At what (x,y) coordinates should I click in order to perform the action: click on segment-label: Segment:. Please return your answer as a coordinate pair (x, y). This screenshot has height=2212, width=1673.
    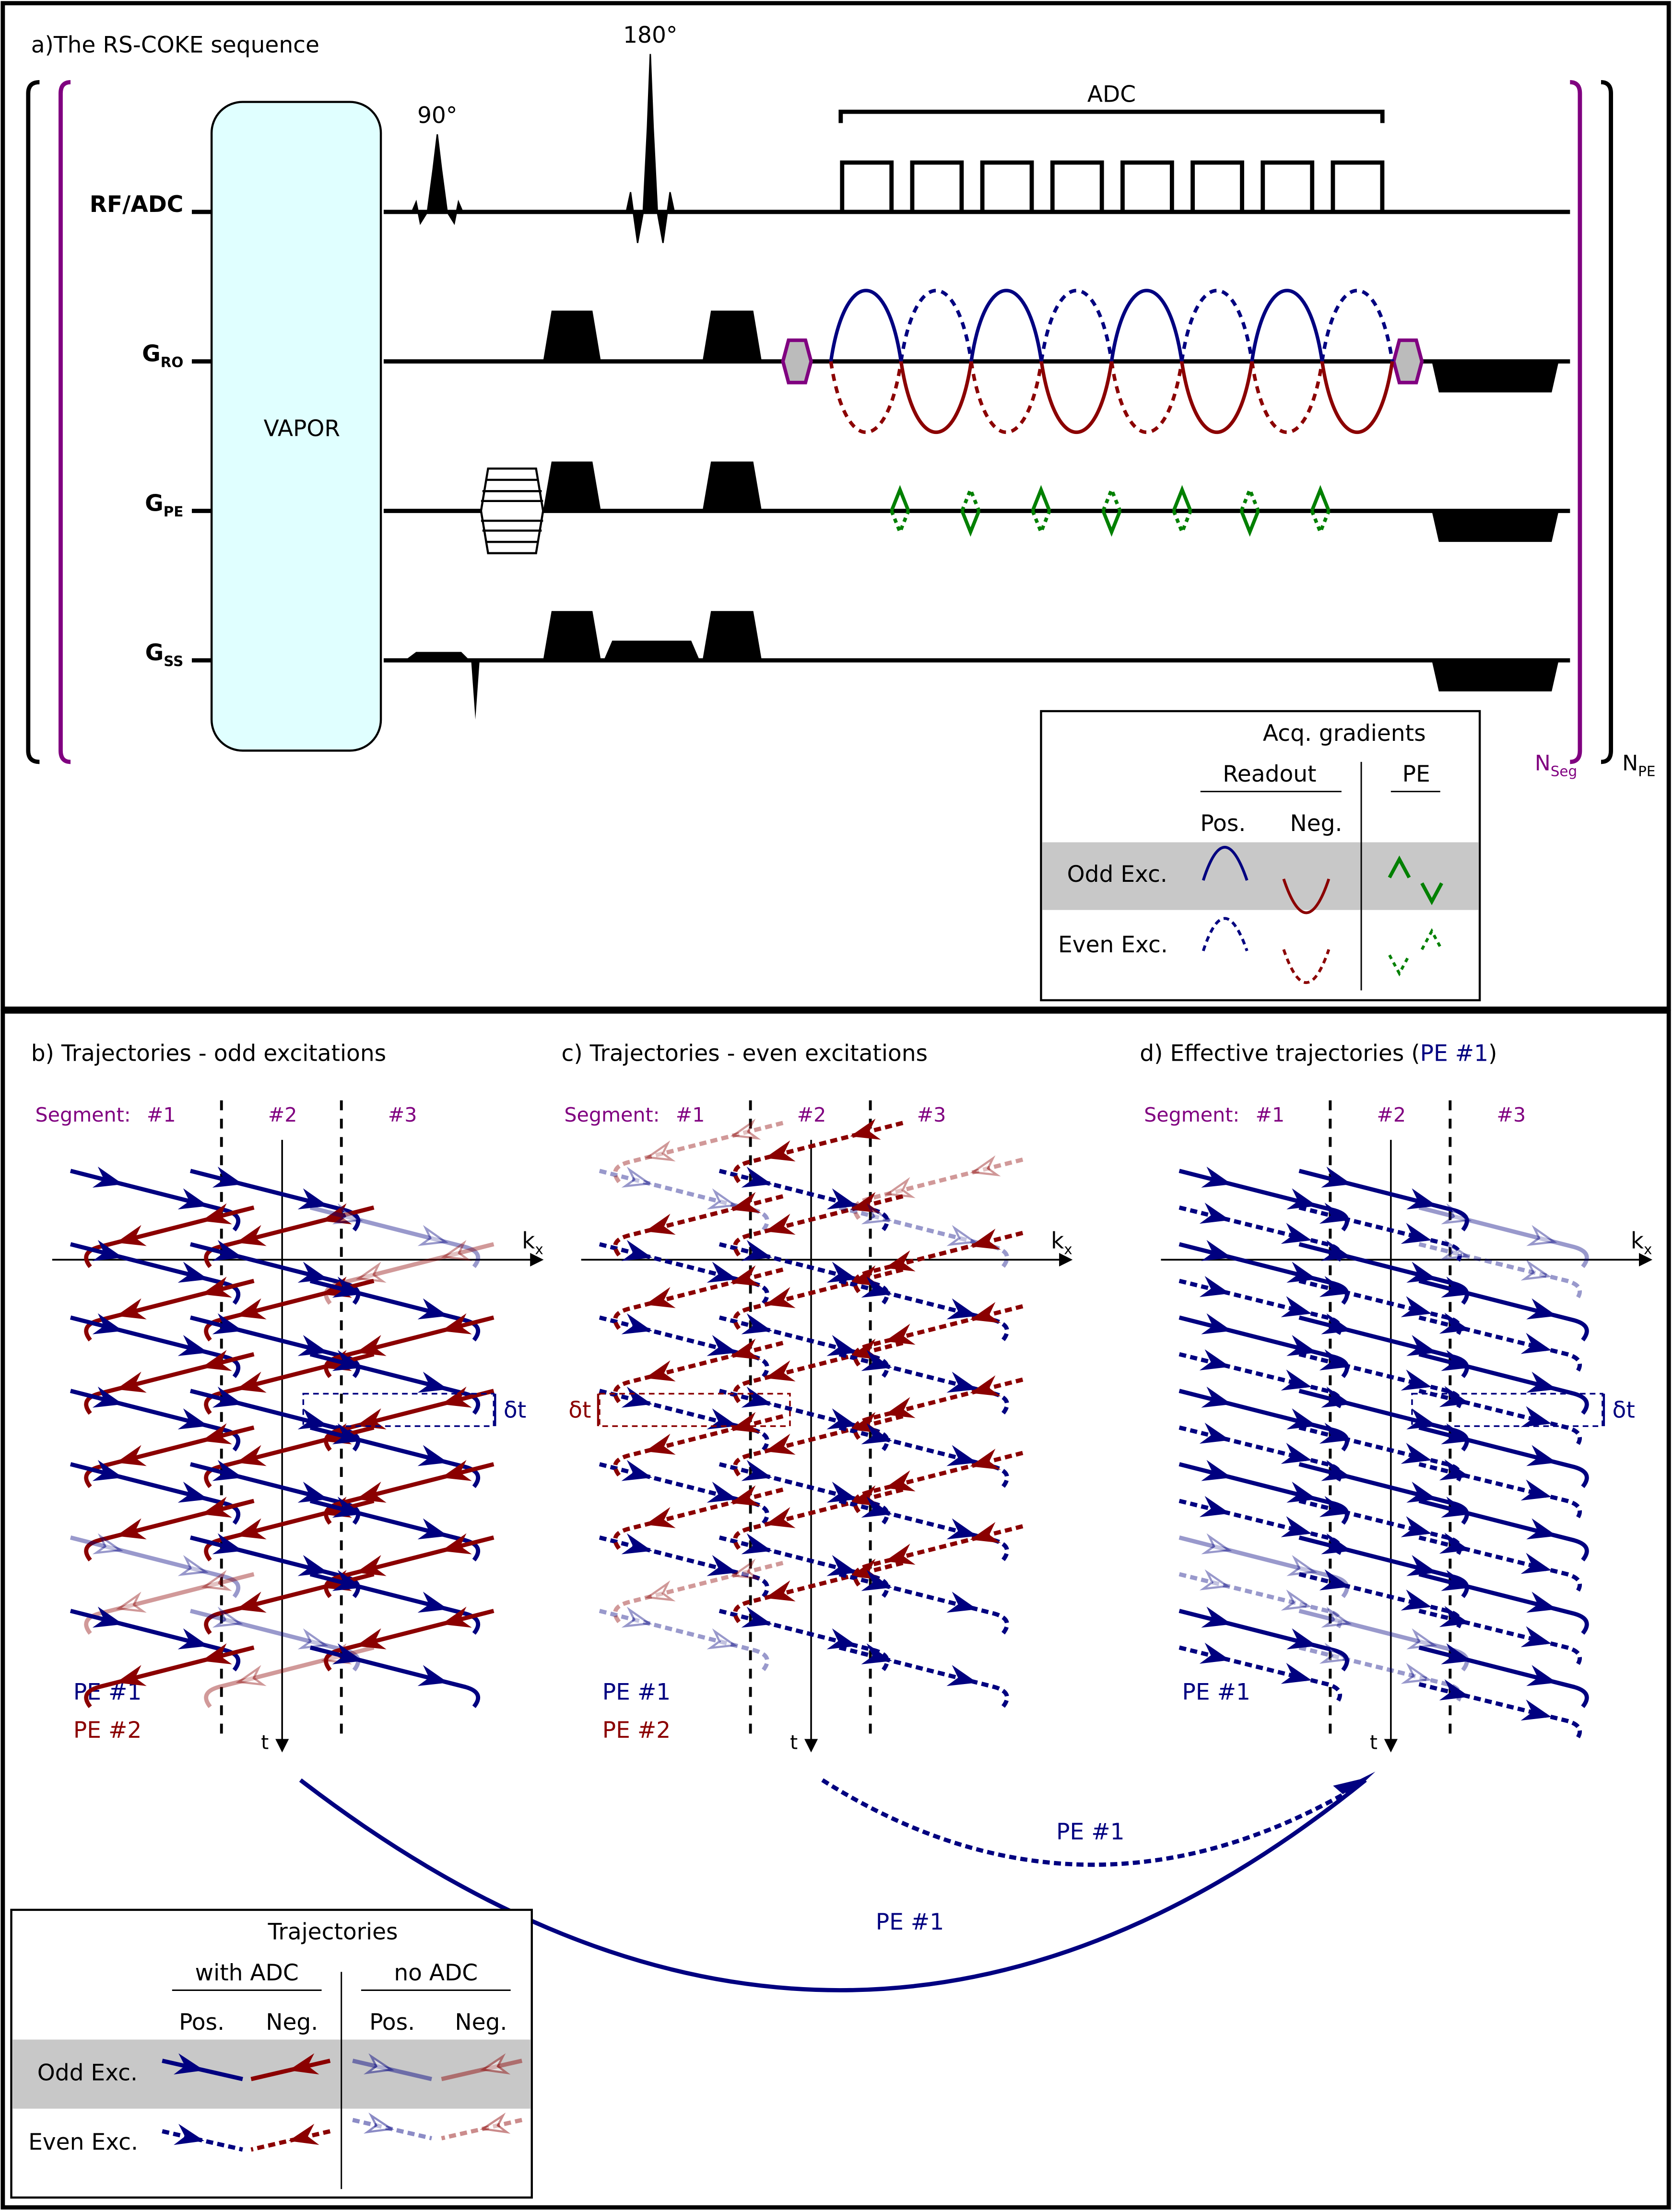
    Looking at the image, I should click on (83, 1114).